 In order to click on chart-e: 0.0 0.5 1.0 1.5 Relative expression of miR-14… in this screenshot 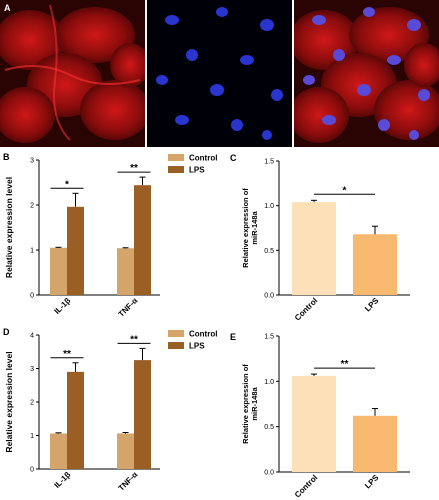, I will do `click(325, 417)`.